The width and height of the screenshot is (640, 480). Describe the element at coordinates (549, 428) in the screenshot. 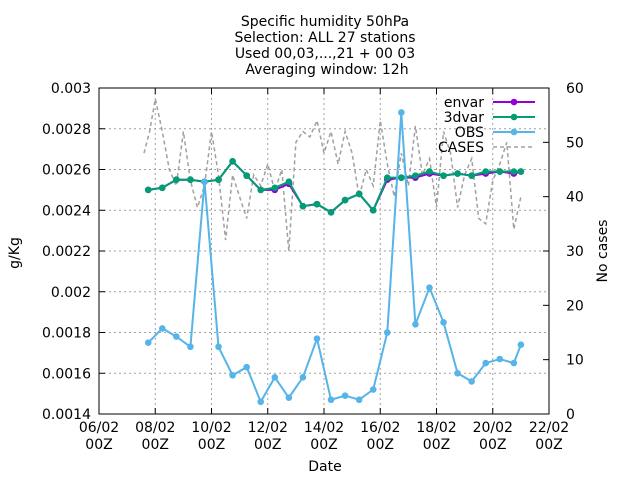

I see `x-tick-label: 22/02` at that location.